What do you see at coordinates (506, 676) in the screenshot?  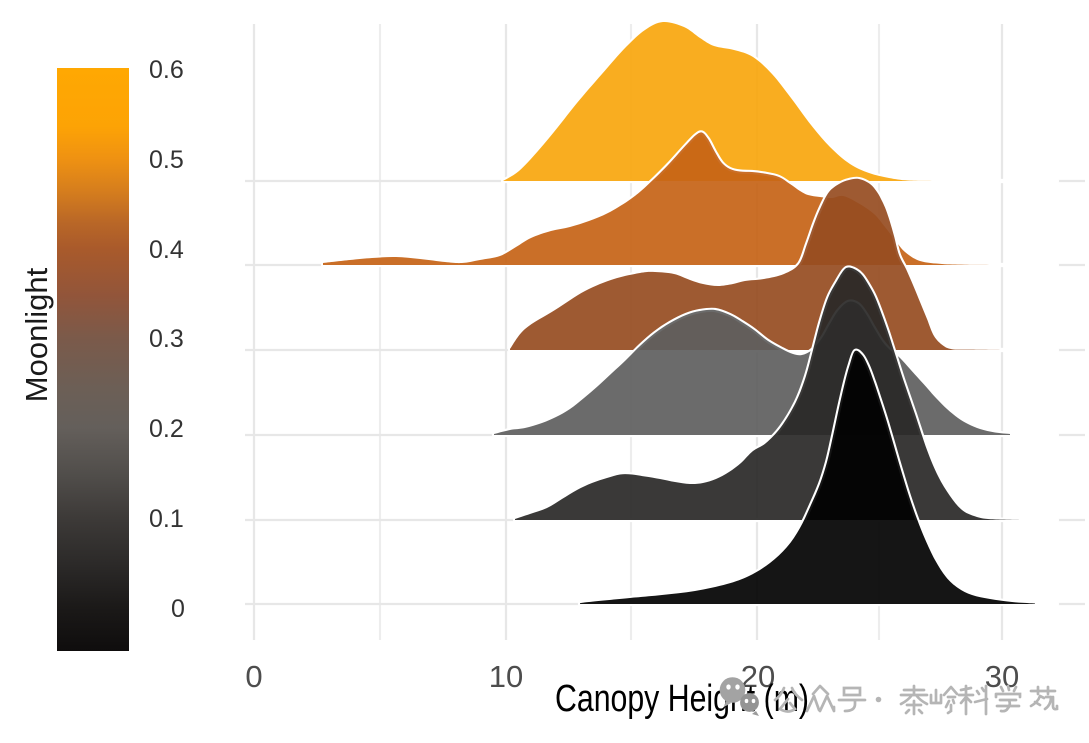 I see `svg-text: 10` at bounding box center [506, 676].